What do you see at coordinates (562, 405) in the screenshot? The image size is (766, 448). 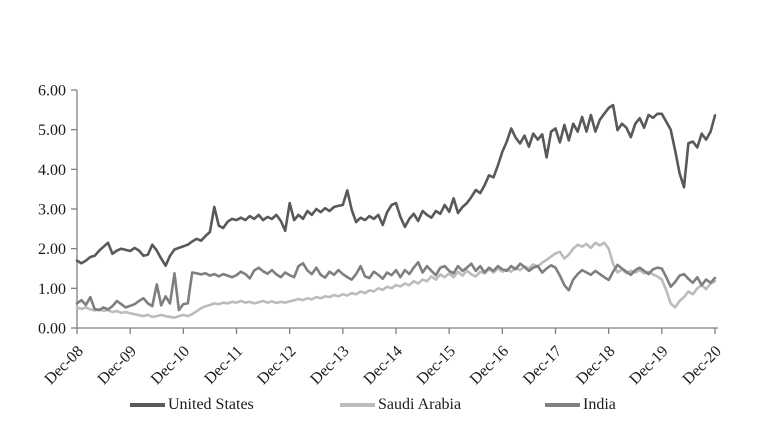 I see `india-line-swatch` at bounding box center [562, 405].